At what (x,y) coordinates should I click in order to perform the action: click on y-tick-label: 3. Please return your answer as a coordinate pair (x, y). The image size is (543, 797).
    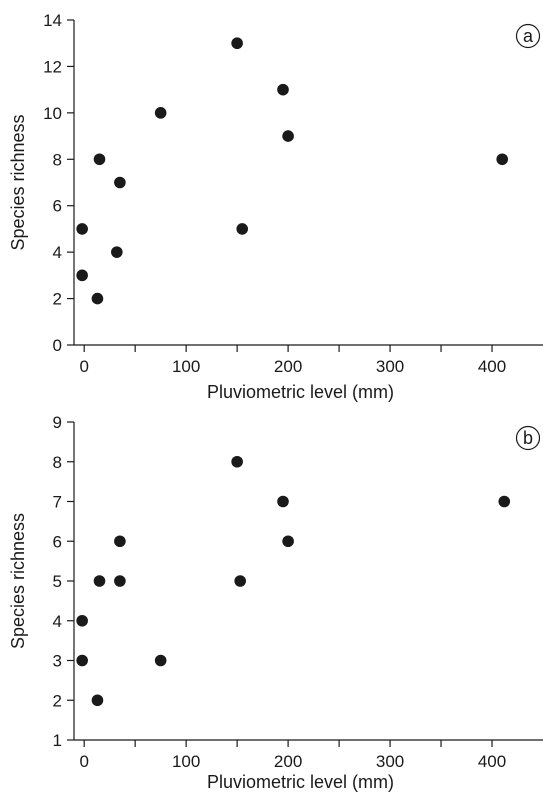
    Looking at the image, I should click on (57, 661).